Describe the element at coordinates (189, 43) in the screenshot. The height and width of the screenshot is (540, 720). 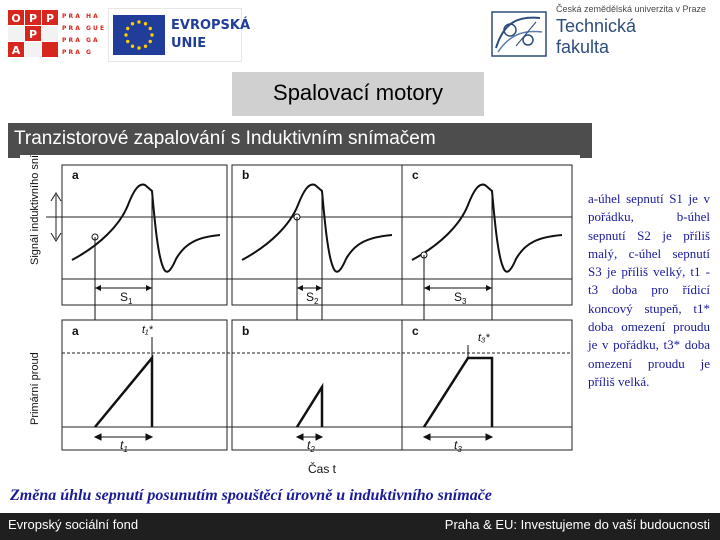
I see `eu-text-line2: UNIE` at that location.